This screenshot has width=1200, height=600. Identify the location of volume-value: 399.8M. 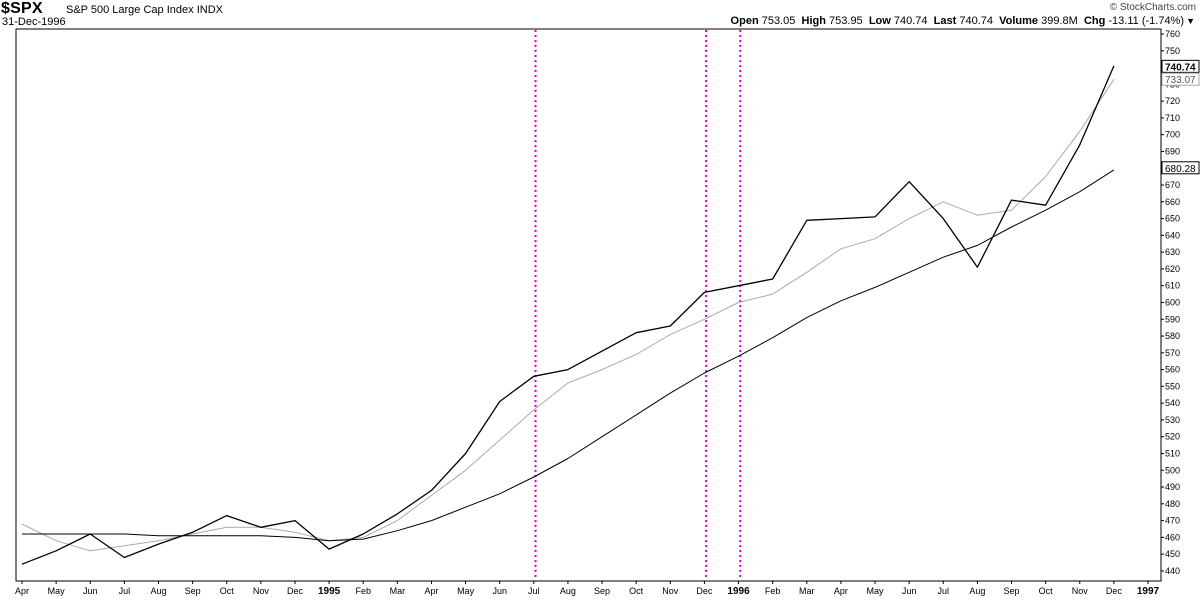
(1059, 21).